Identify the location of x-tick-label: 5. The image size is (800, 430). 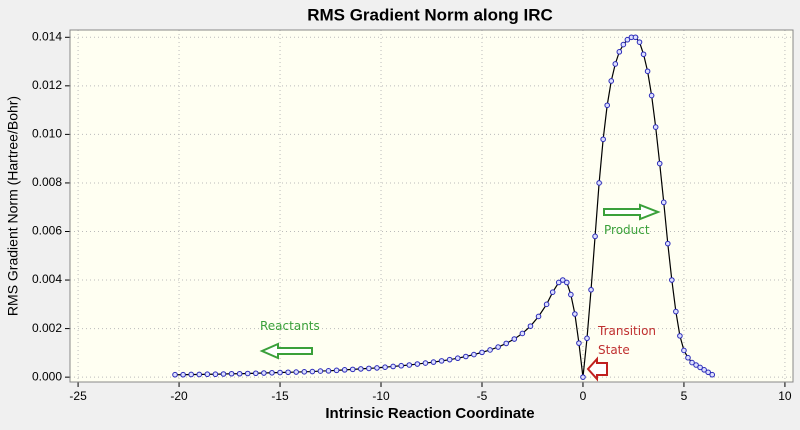
(684, 396).